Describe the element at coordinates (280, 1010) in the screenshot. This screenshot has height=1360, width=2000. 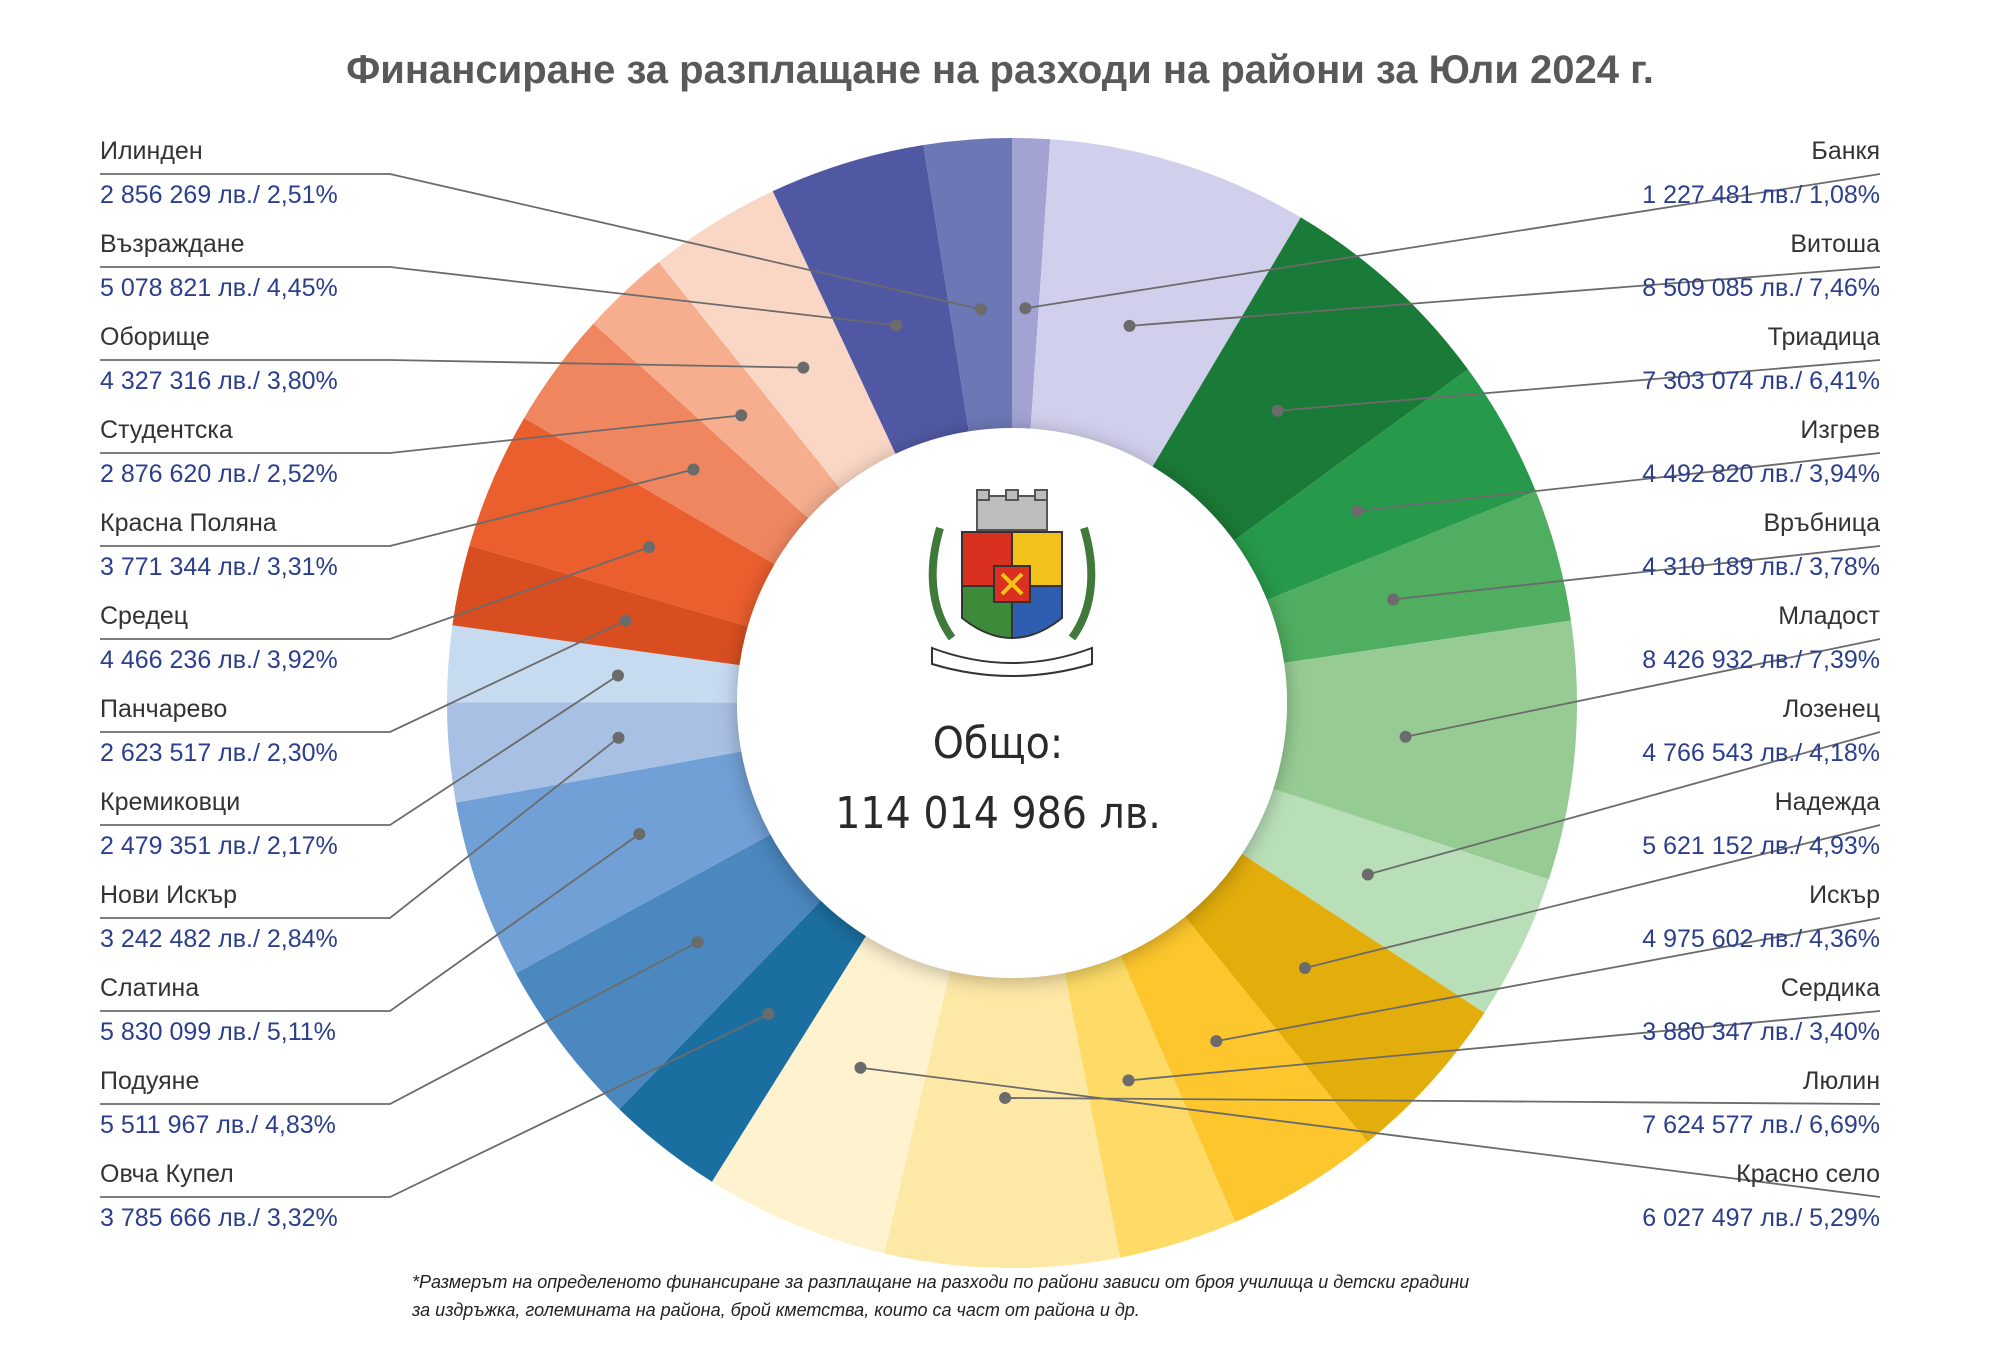
I see `legend-item-left-9: Слатина 5 830 099 лв./ 5,11%` at that location.